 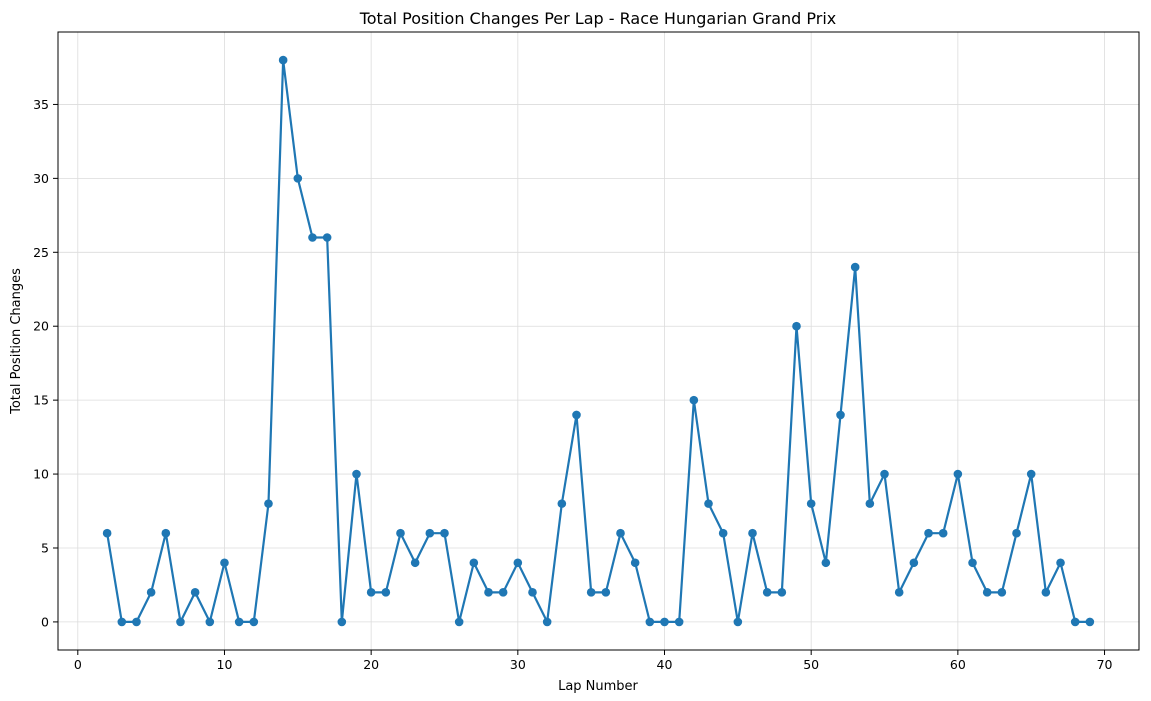 What do you see at coordinates (45, 621) in the screenshot?
I see `y-tick-label: 0` at bounding box center [45, 621].